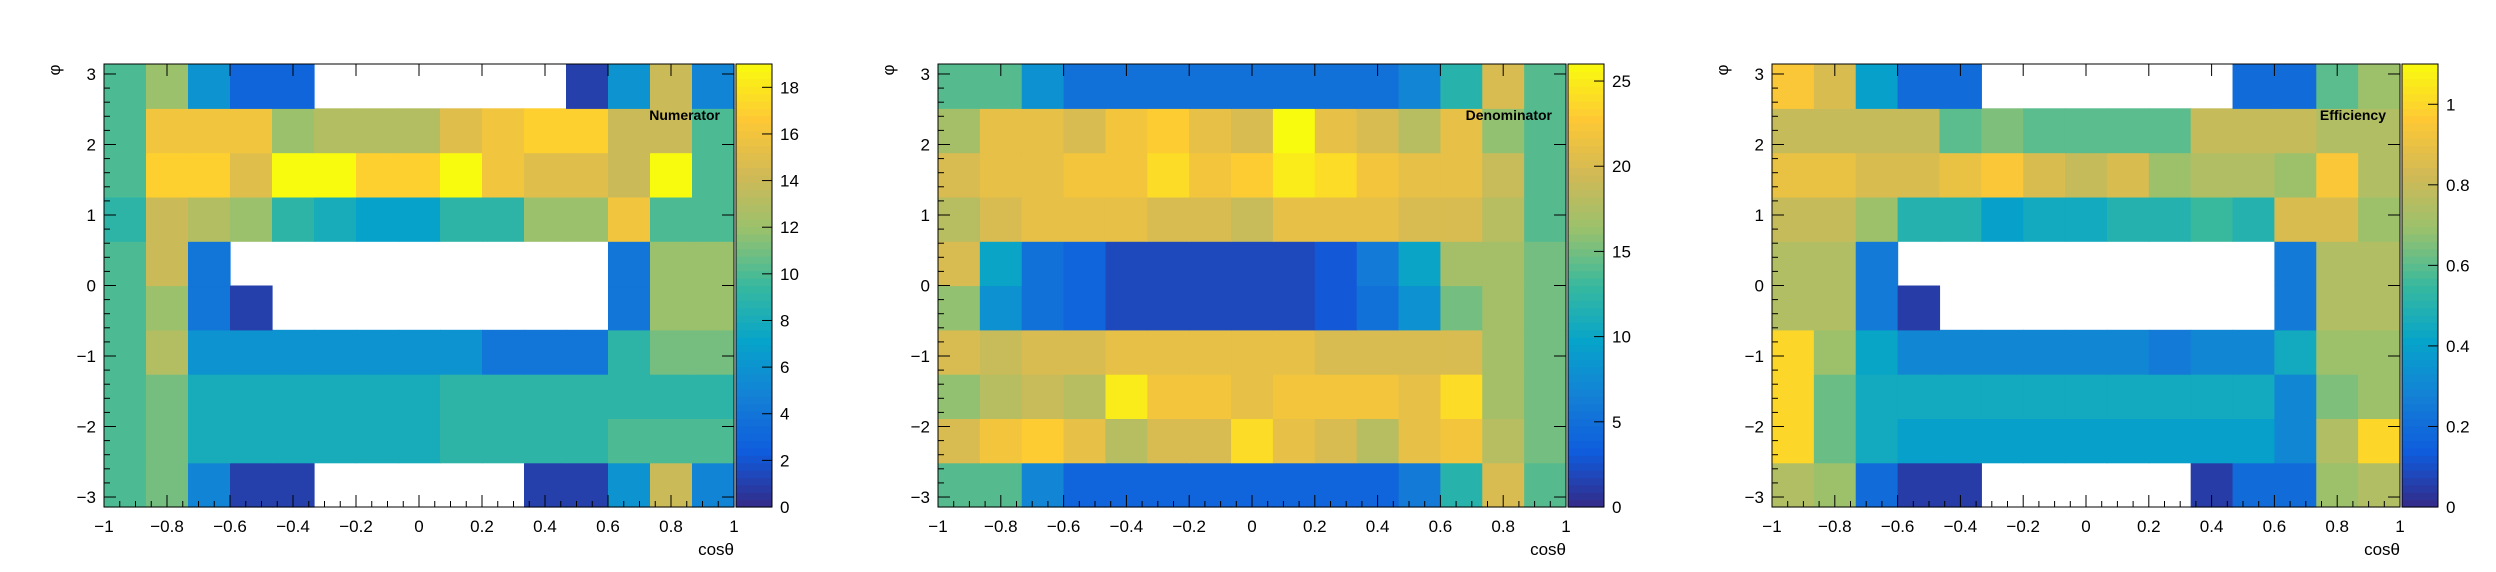  I want to click on histogram-title: Efficiency, so click(2353, 115).